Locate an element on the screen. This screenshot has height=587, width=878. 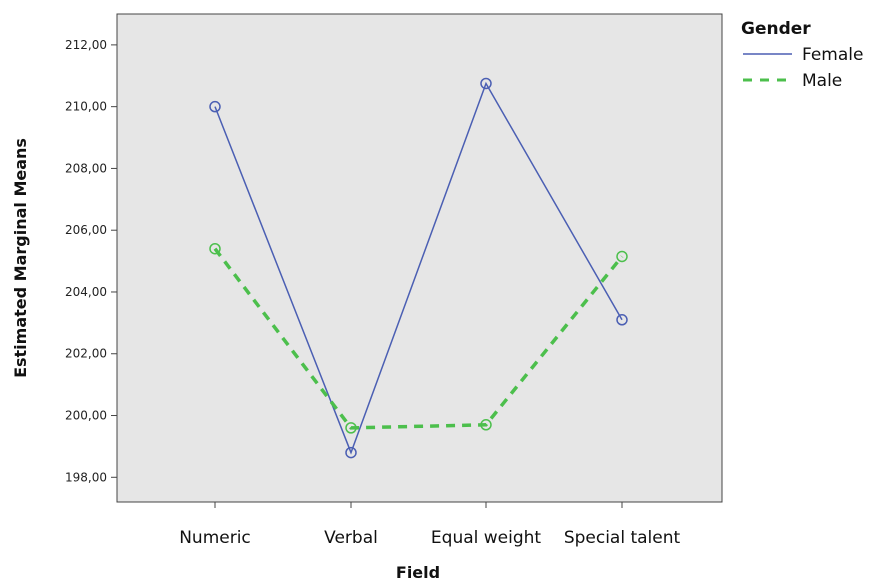
y-tick-label: 198,00 is located at coordinates (86, 477).